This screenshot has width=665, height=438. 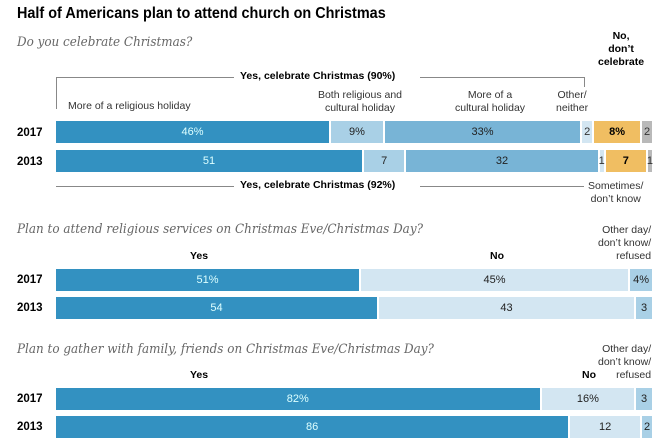 I want to click on seg-cultural-bar: 32, so click(x=503, y=161).